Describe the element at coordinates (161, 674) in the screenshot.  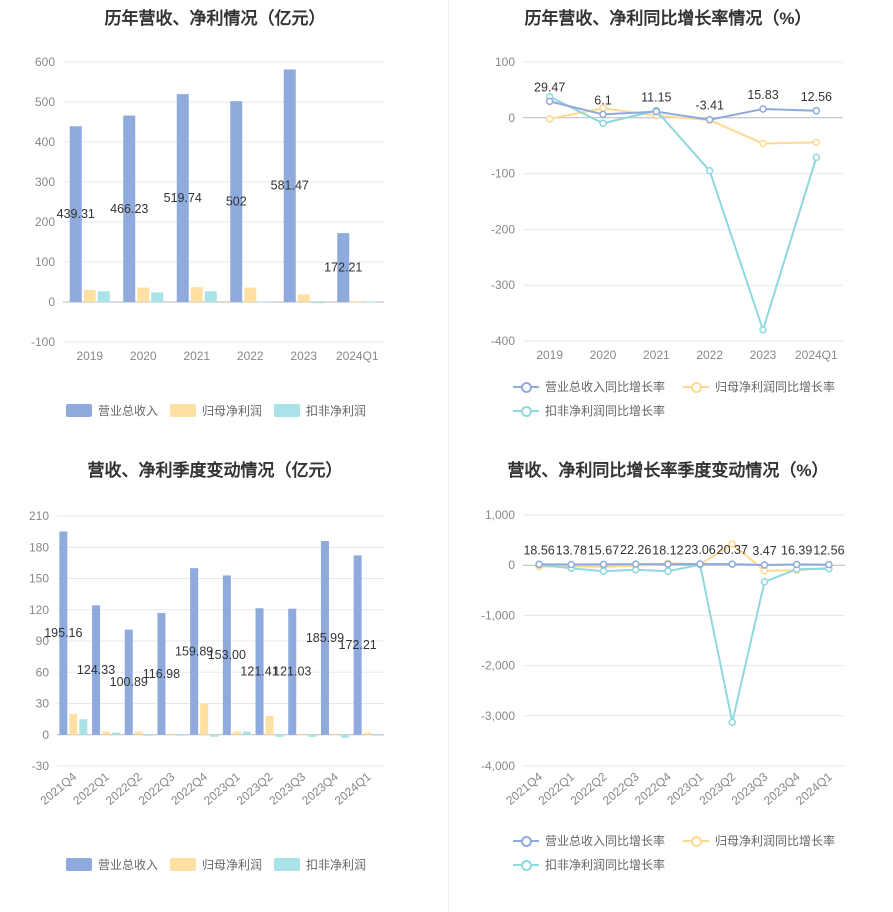
I see `data-label: 116.98` at that location.